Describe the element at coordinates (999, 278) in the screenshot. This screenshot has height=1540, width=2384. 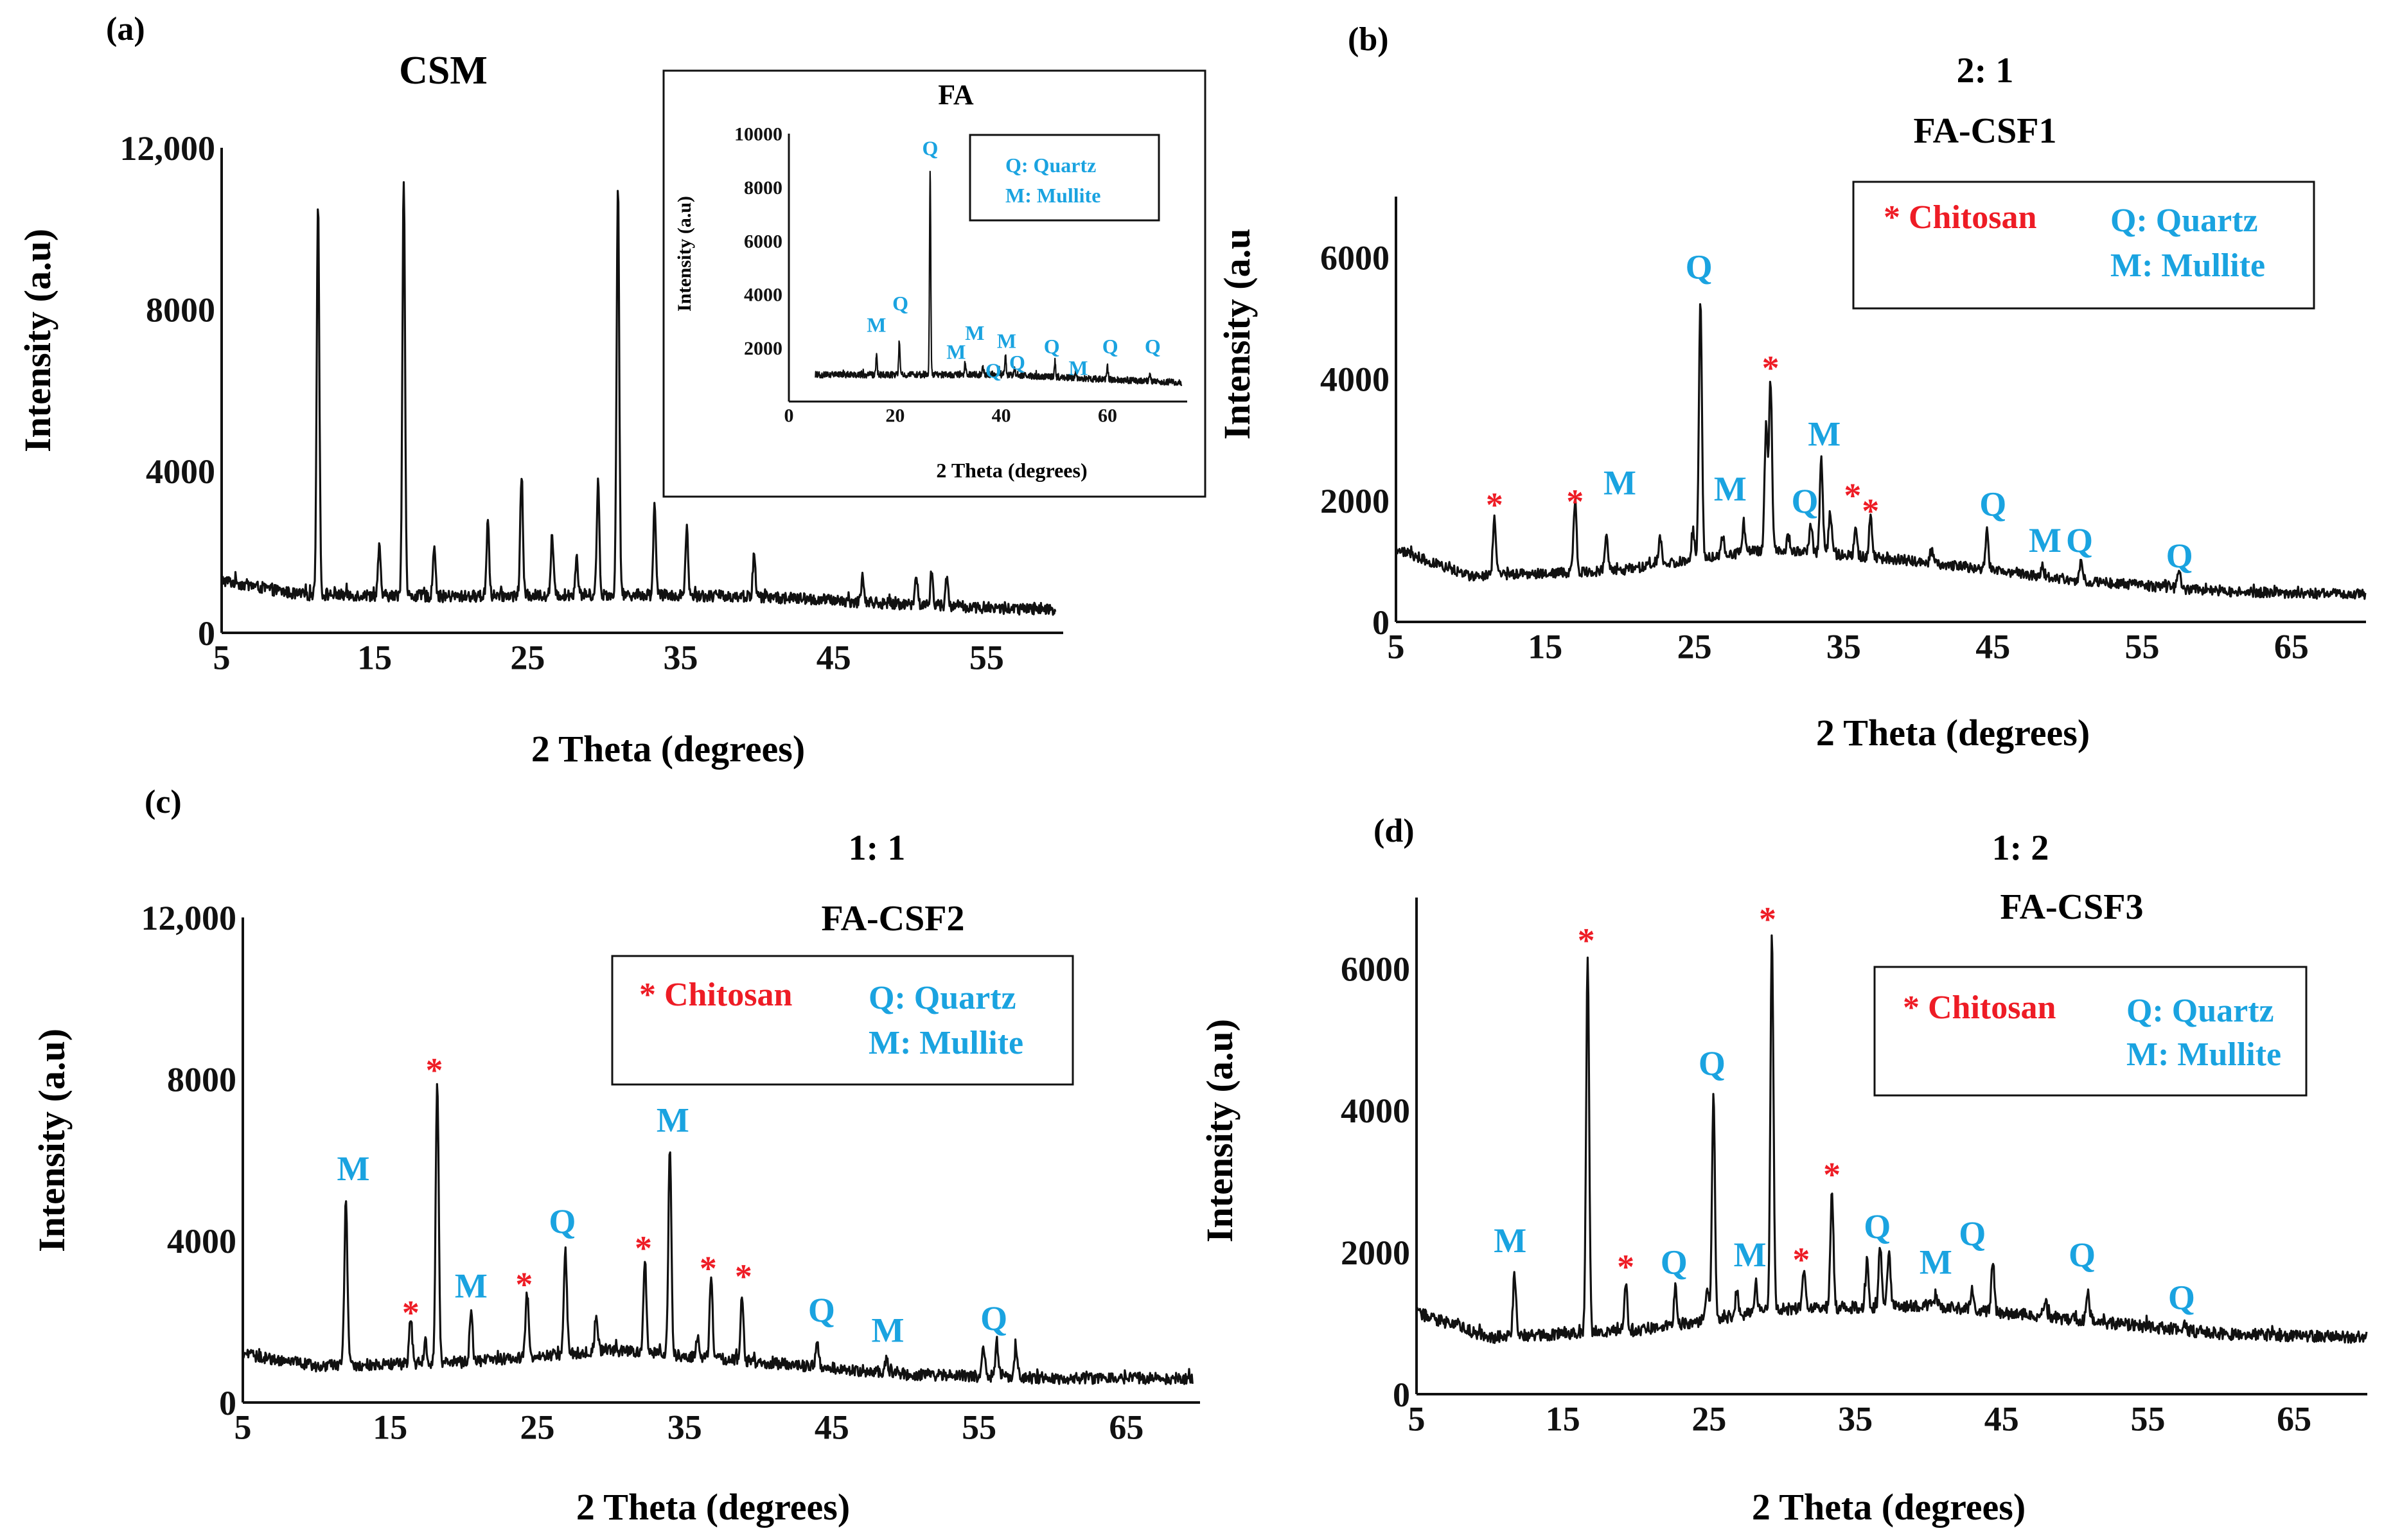
I see `inset-xrd-trace` at that location.